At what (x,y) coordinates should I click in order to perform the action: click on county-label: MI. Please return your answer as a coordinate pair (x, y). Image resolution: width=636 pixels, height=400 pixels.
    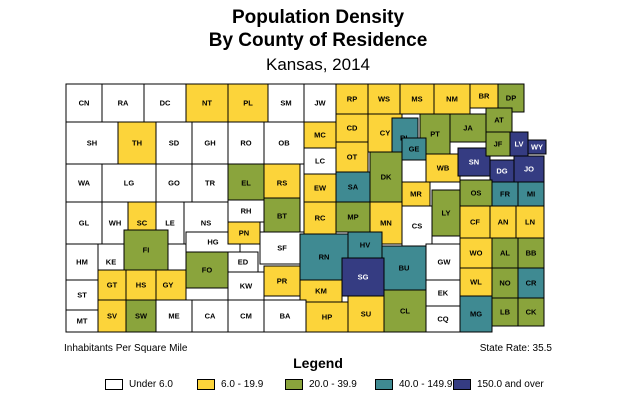
    Looking at the image, I should click on (531, 194).